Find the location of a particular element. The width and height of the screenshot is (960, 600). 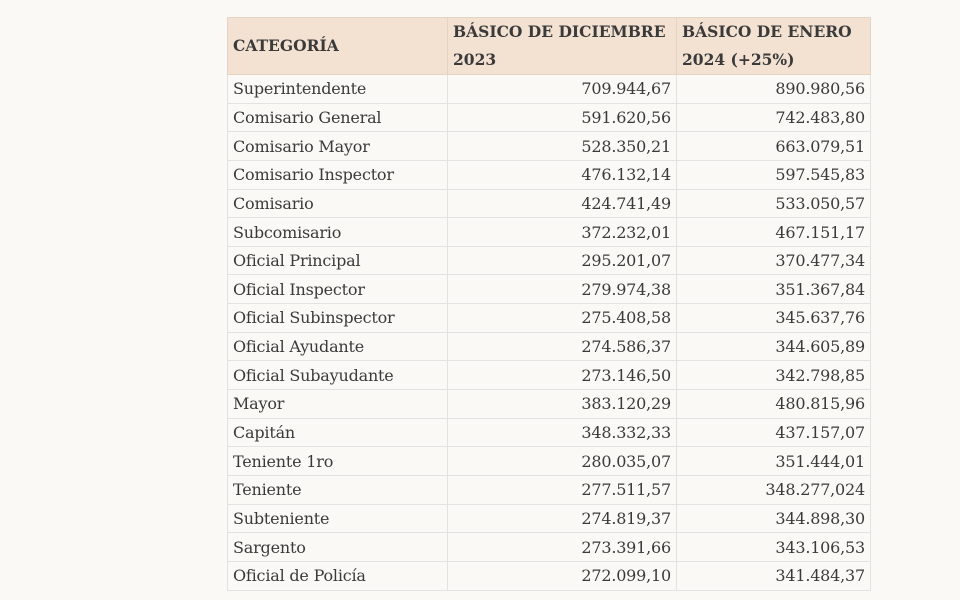

table-row: Mayor 383.120,29 480.815,96 is located at coordinates (549, 404).